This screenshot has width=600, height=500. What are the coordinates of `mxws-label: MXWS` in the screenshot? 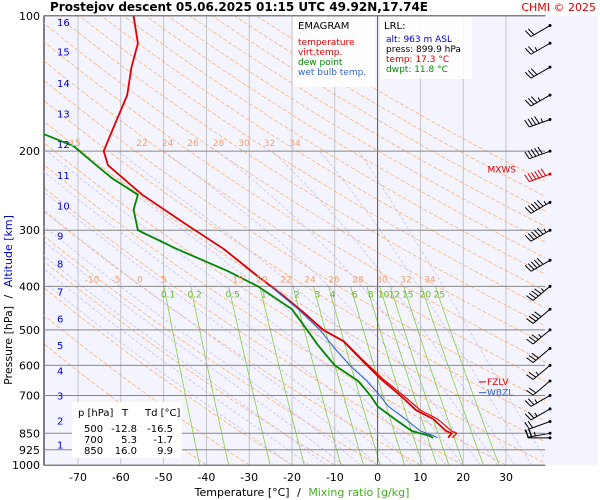 It's located at (501, 171).